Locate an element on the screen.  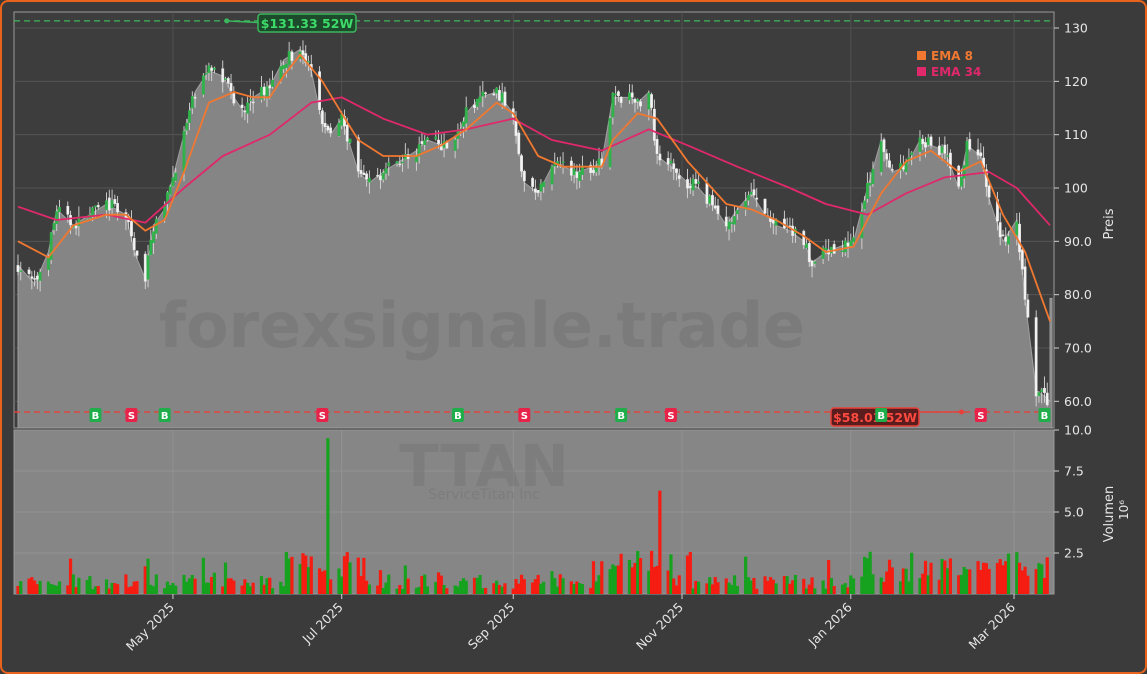
date-tick-label: Jul 2025 is located at coordinates (322, 623).